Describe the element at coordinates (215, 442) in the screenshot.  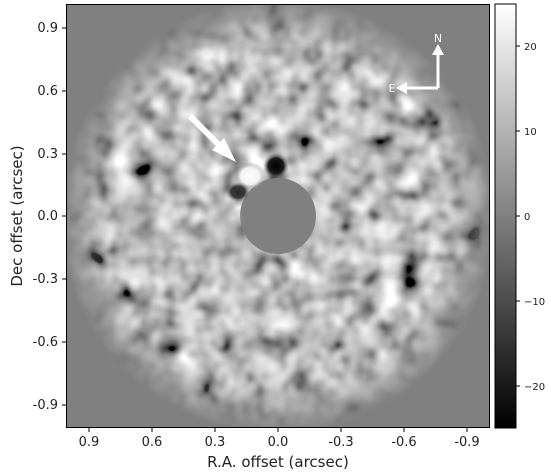
I see `x-tick-label: 0.3` at that location.